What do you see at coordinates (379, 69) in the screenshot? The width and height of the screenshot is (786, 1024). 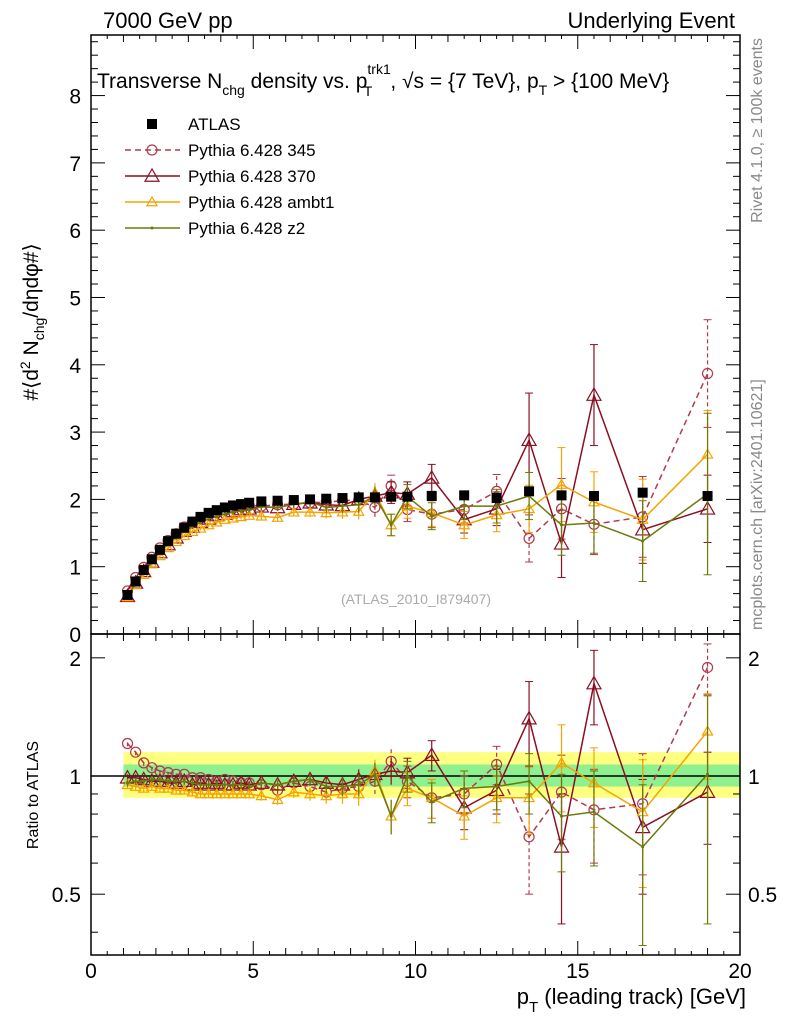 I see `title-sup2: trk1` at bounding box center [379, 69].